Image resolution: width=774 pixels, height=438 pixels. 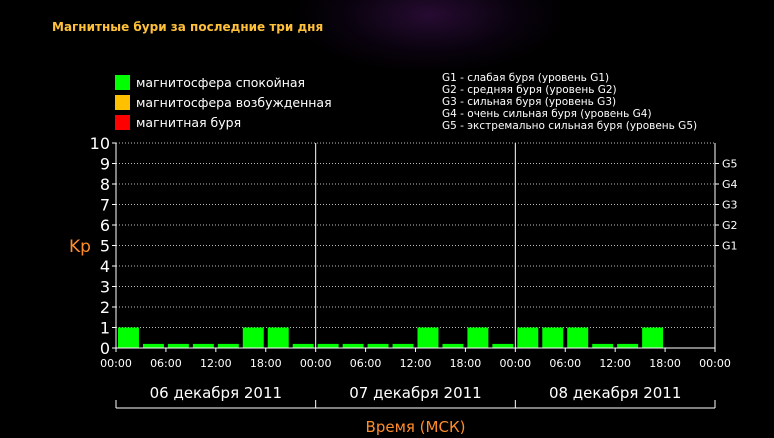 What do you see at coordinates (100, 143) in the screenshot?
I see `y-tick-label: 10` at bounding box center [100, 143].